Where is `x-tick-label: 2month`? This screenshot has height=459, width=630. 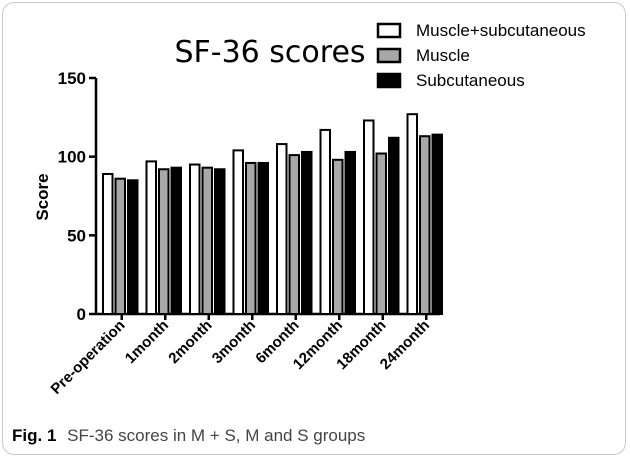
x-tick-label: 2month is located at coordinates (190, 342).